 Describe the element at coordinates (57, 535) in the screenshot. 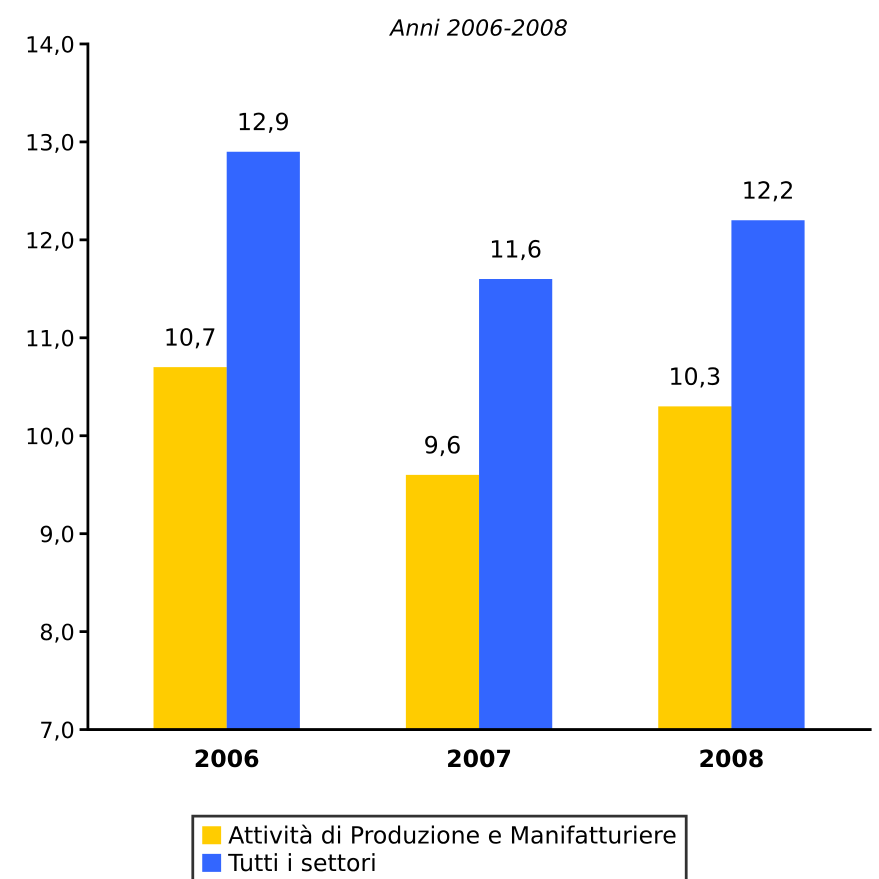

I see `y-tick-label: 9,0` at that location.